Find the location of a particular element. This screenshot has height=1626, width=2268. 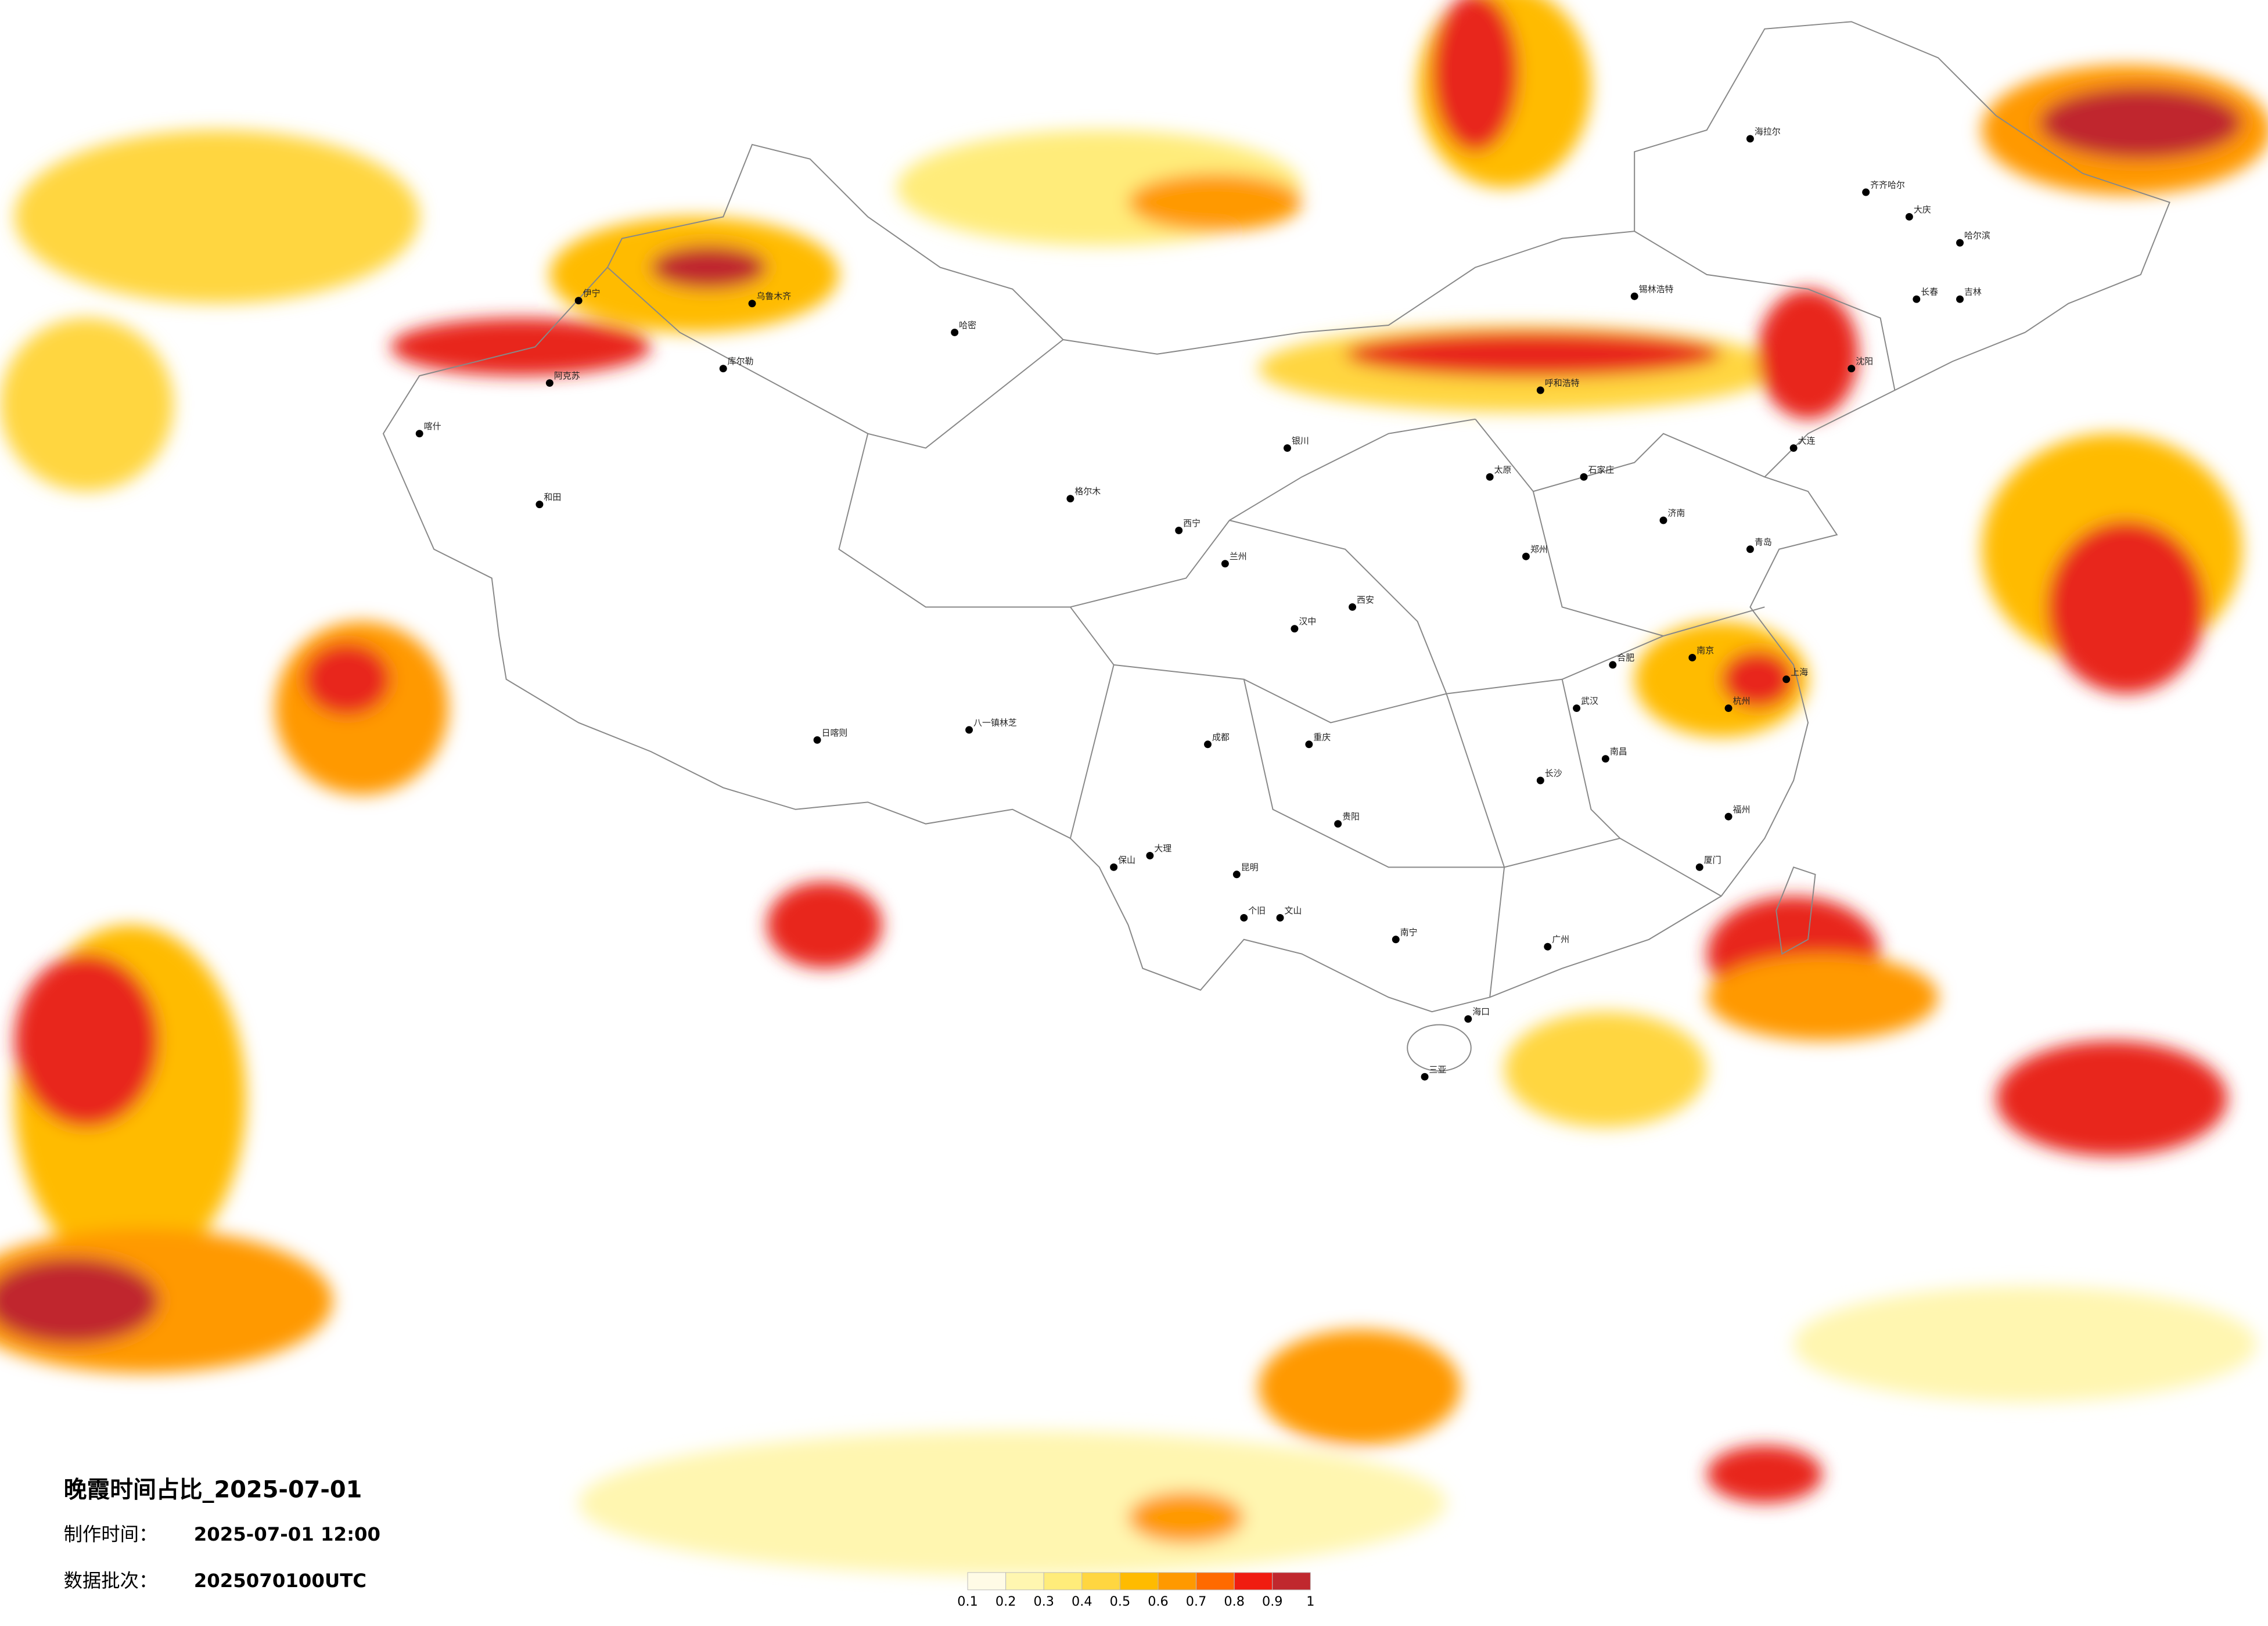

city-label: 喀什 is located at coordinates (432, 426).